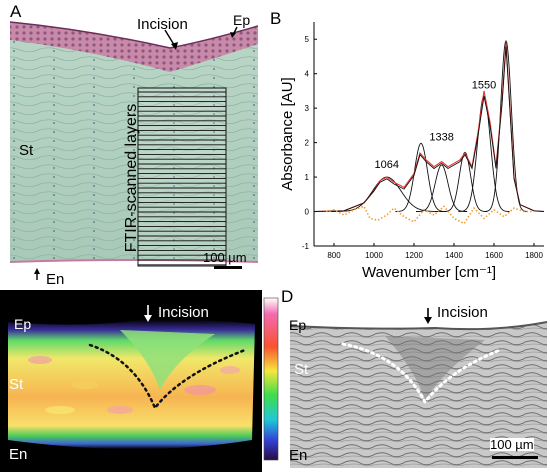  Describe the element at coordinates (228, 267) in the screenshot. I see `panel-a-scalebar` at that location.